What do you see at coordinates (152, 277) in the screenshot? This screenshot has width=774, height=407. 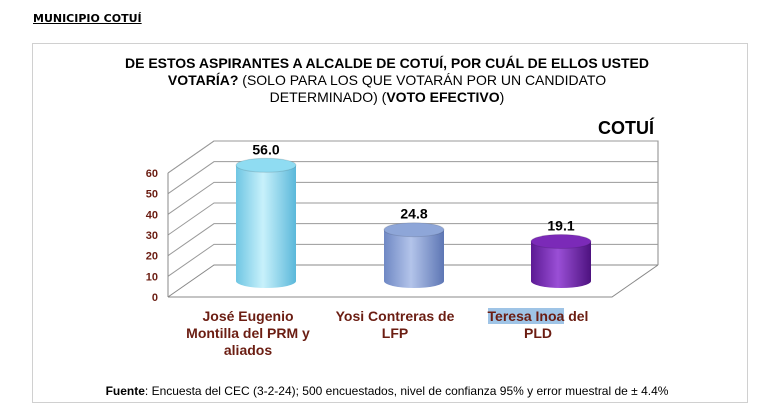 I see `y-tick-label: 10` at bounding box center [152, 277].